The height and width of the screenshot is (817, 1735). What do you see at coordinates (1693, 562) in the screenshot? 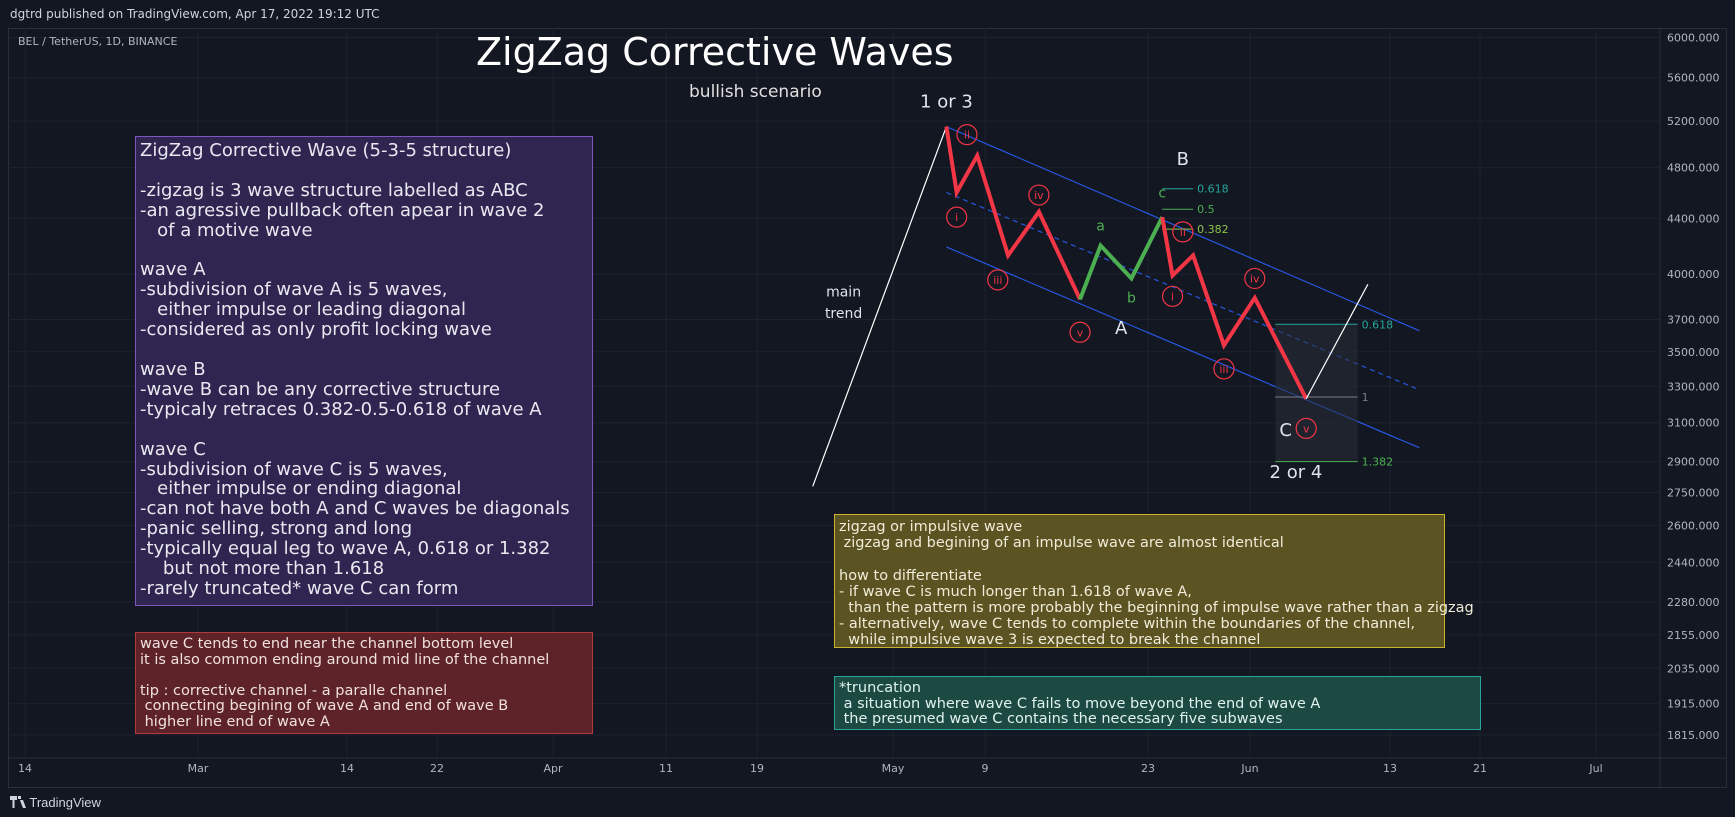
I see `price-tick-label: 2440.000` at bounding box center [1693, 562].